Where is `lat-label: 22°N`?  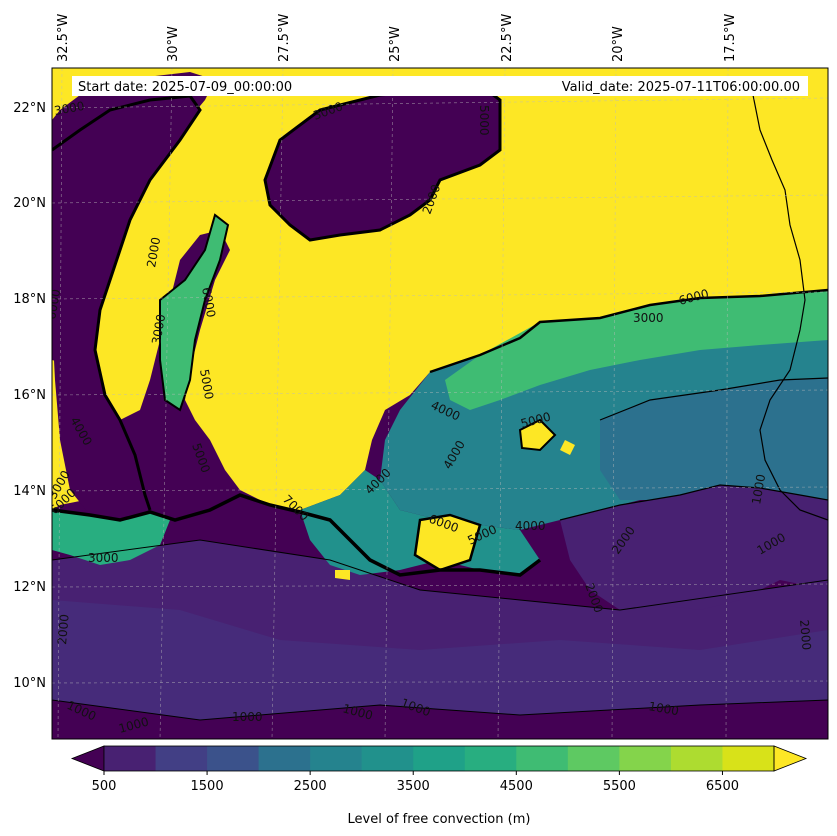
lat-label: 22°N is located at coordinates (29, 108).